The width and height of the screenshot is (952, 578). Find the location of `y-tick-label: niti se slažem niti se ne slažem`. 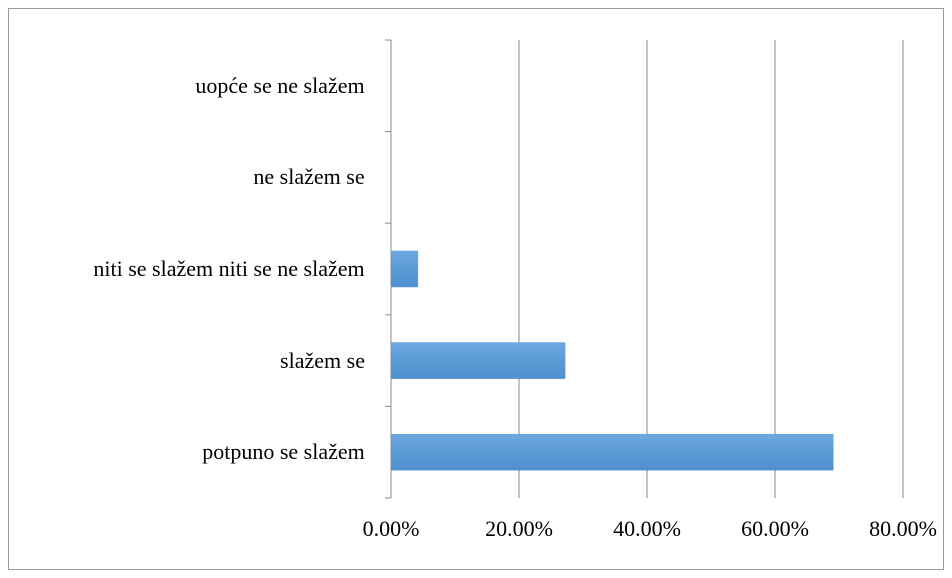

y-tick-label: niti se slažem niti se ne slažem is located at coordinates (229, 268).